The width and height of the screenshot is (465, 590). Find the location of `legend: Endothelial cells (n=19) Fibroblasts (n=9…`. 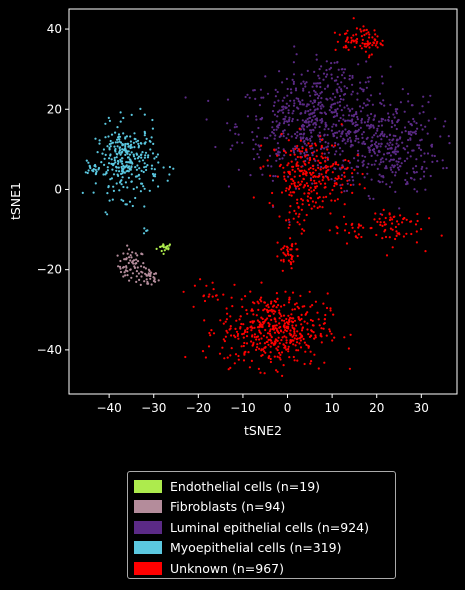

legend: Endothelial cells (n=19) Fibroblasts (n=9… is located at coordinates (261, 525).